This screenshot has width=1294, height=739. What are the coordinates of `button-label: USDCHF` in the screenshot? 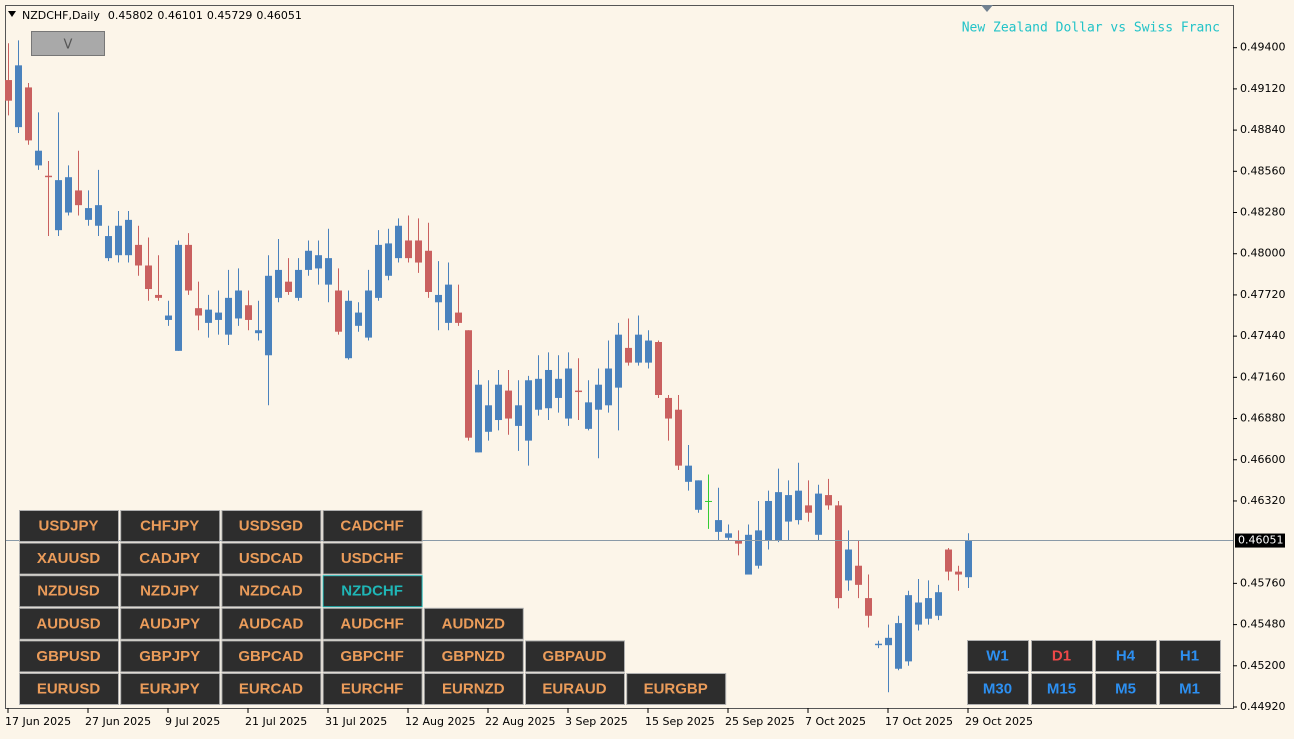 It's located at (372, 558).